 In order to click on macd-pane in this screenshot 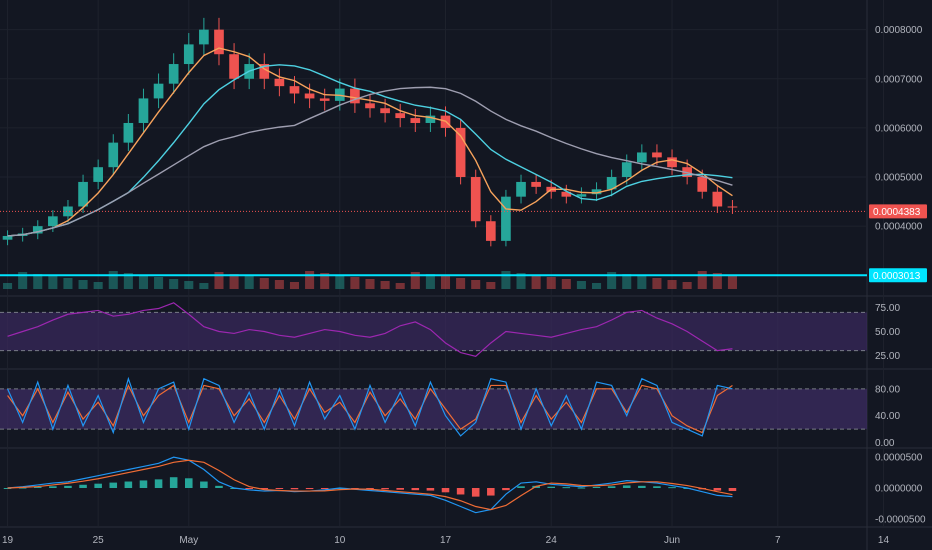, I will do `click(370, 485)`.